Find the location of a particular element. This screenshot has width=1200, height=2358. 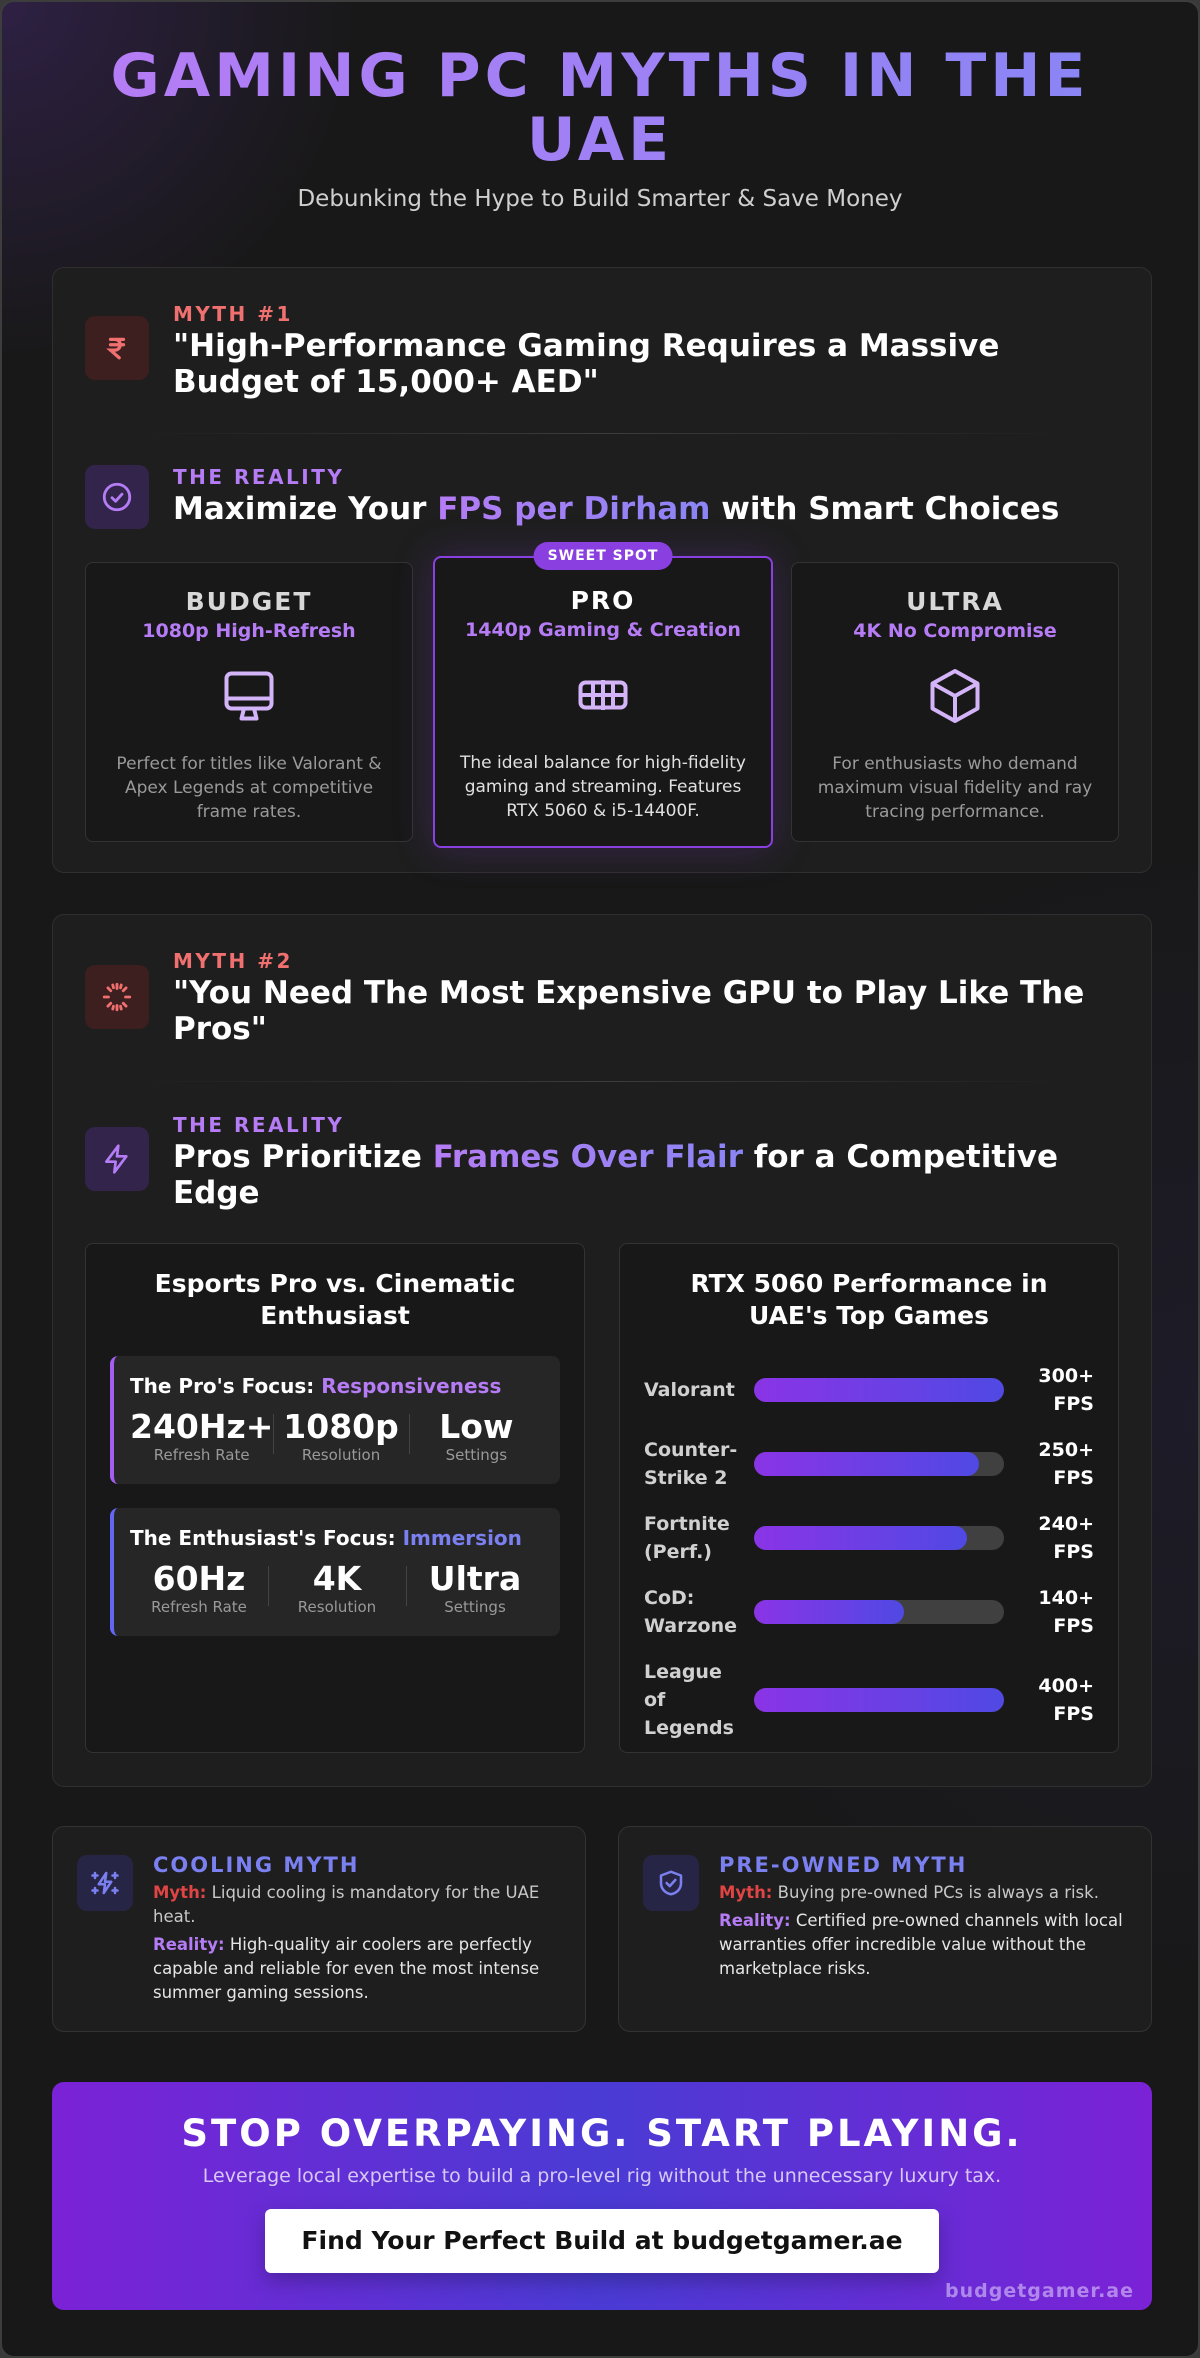

stat: 60Hz Refresh Rate is located at coordinates (199, 1588).